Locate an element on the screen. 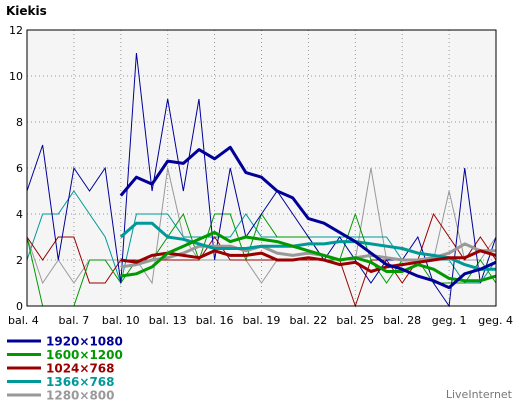 Image resolution: width=520 pixels, height=405 pixels. x-tick-label: bal. 16 is located at coordinates (215, 320).